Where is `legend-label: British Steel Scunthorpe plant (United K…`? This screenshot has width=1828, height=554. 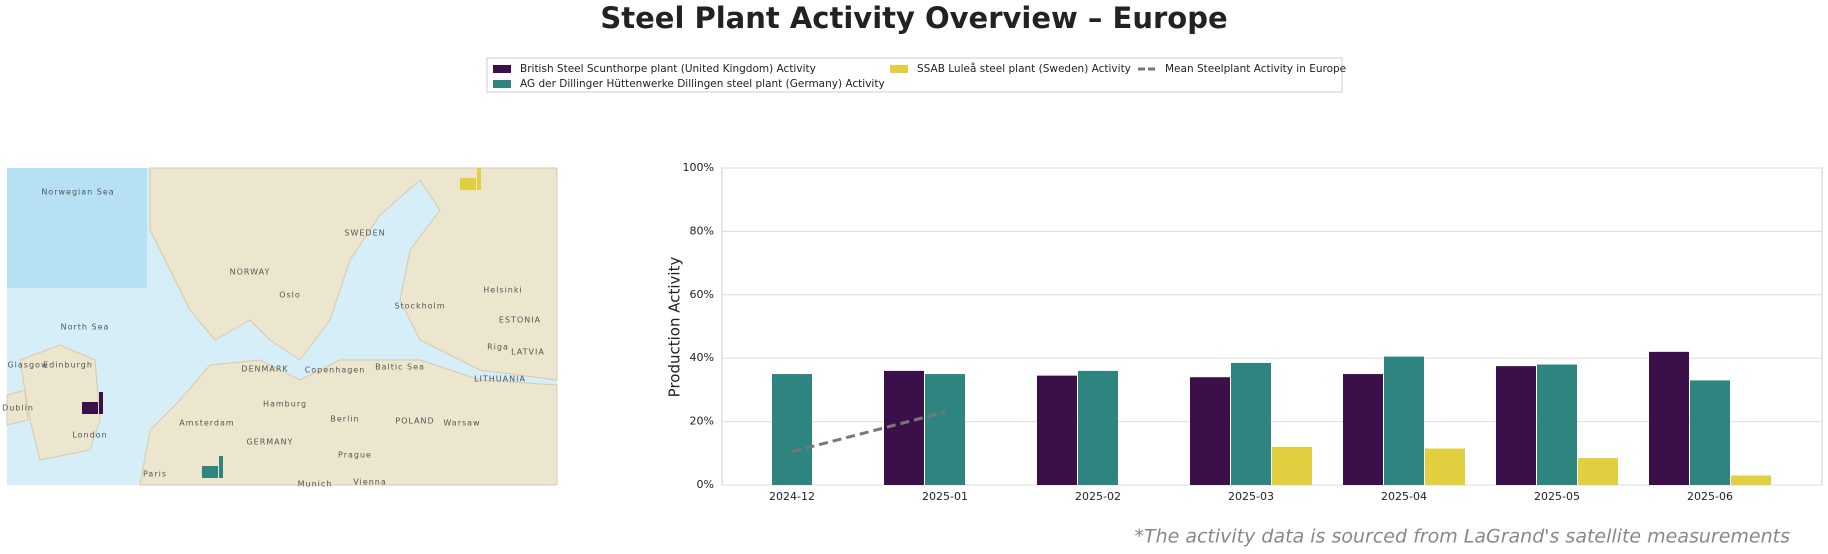
legend-label: British Steel Scunthorpe plant (United K… is located at coordinates (668, 69).